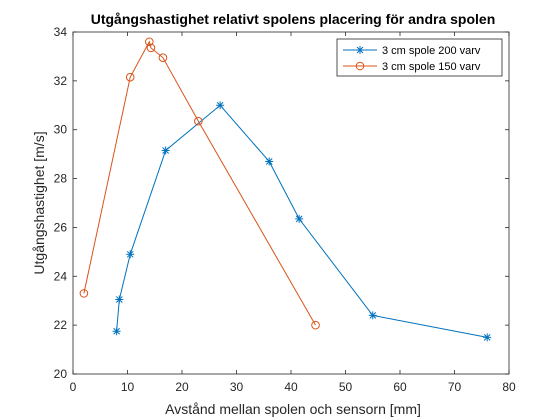  What do you see at coordinates (455, 387) in the screenshot?
I see `x-tick-label: 70` at bounding box center [455, 387].